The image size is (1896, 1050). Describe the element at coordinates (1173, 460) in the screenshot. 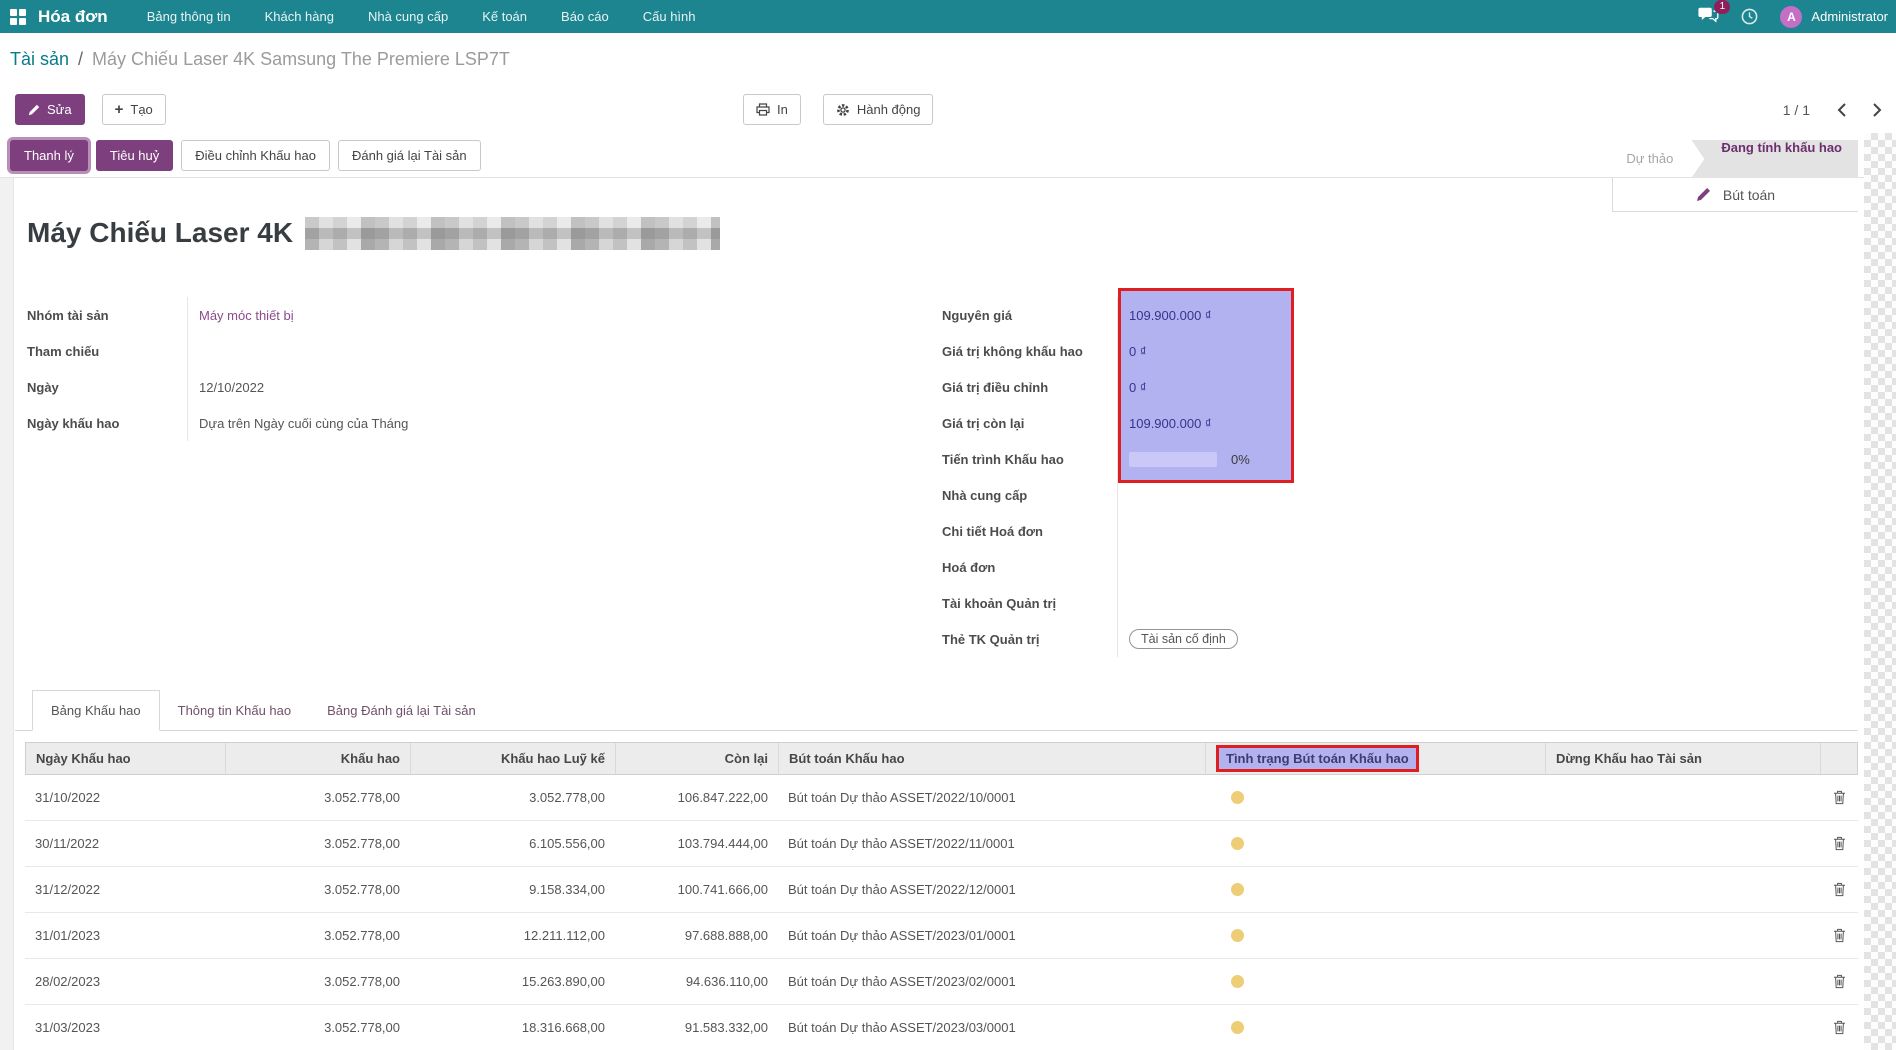

I see `depreciation-progress-bar` at that location.